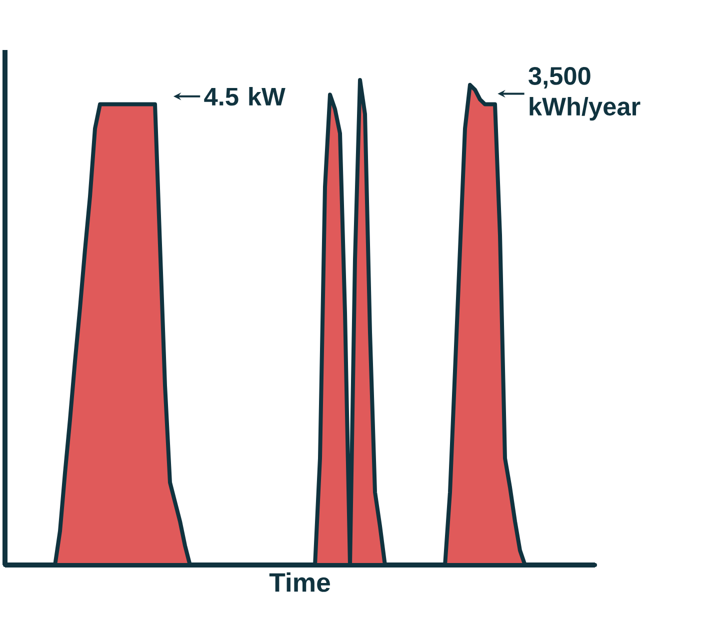 The height and width of the screenshot is (620, 718). What do you see at coordinates (584, 93) in the screenshot?
I see `annotation: 3,500 kWh/year` at bounding box center [584, 93].